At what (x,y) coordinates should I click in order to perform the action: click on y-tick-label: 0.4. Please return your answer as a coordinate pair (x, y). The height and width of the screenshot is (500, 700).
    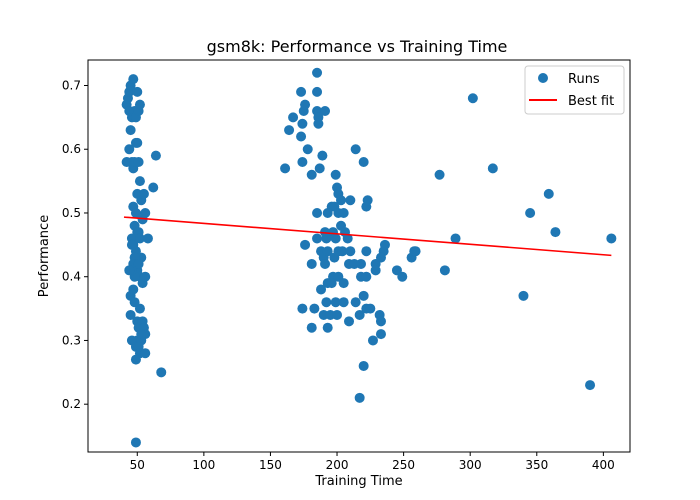
    Looking at the image, I should click on (71, 277).